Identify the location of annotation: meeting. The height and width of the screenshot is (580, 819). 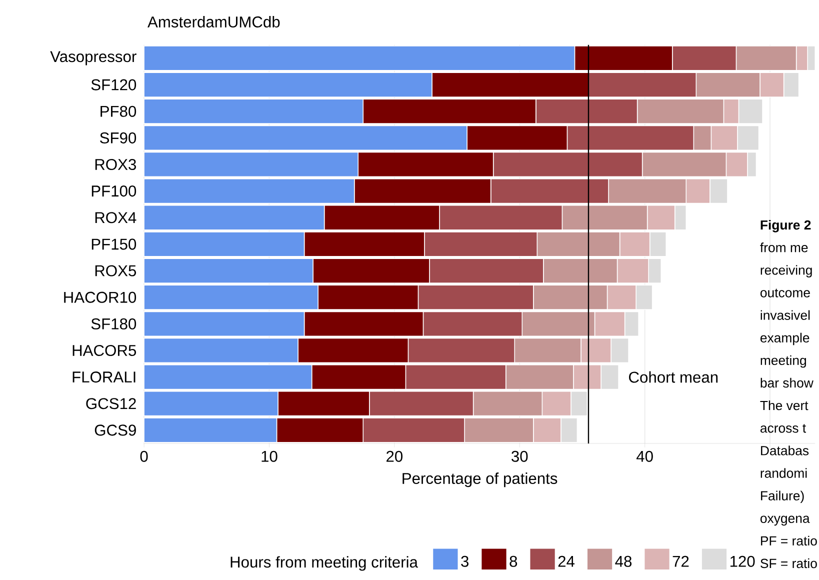
(783, 361).